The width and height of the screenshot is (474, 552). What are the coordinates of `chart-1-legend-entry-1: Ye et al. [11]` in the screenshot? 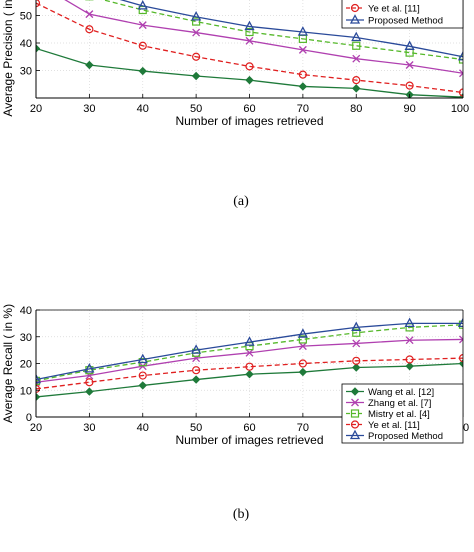 It's located at (383, 9).